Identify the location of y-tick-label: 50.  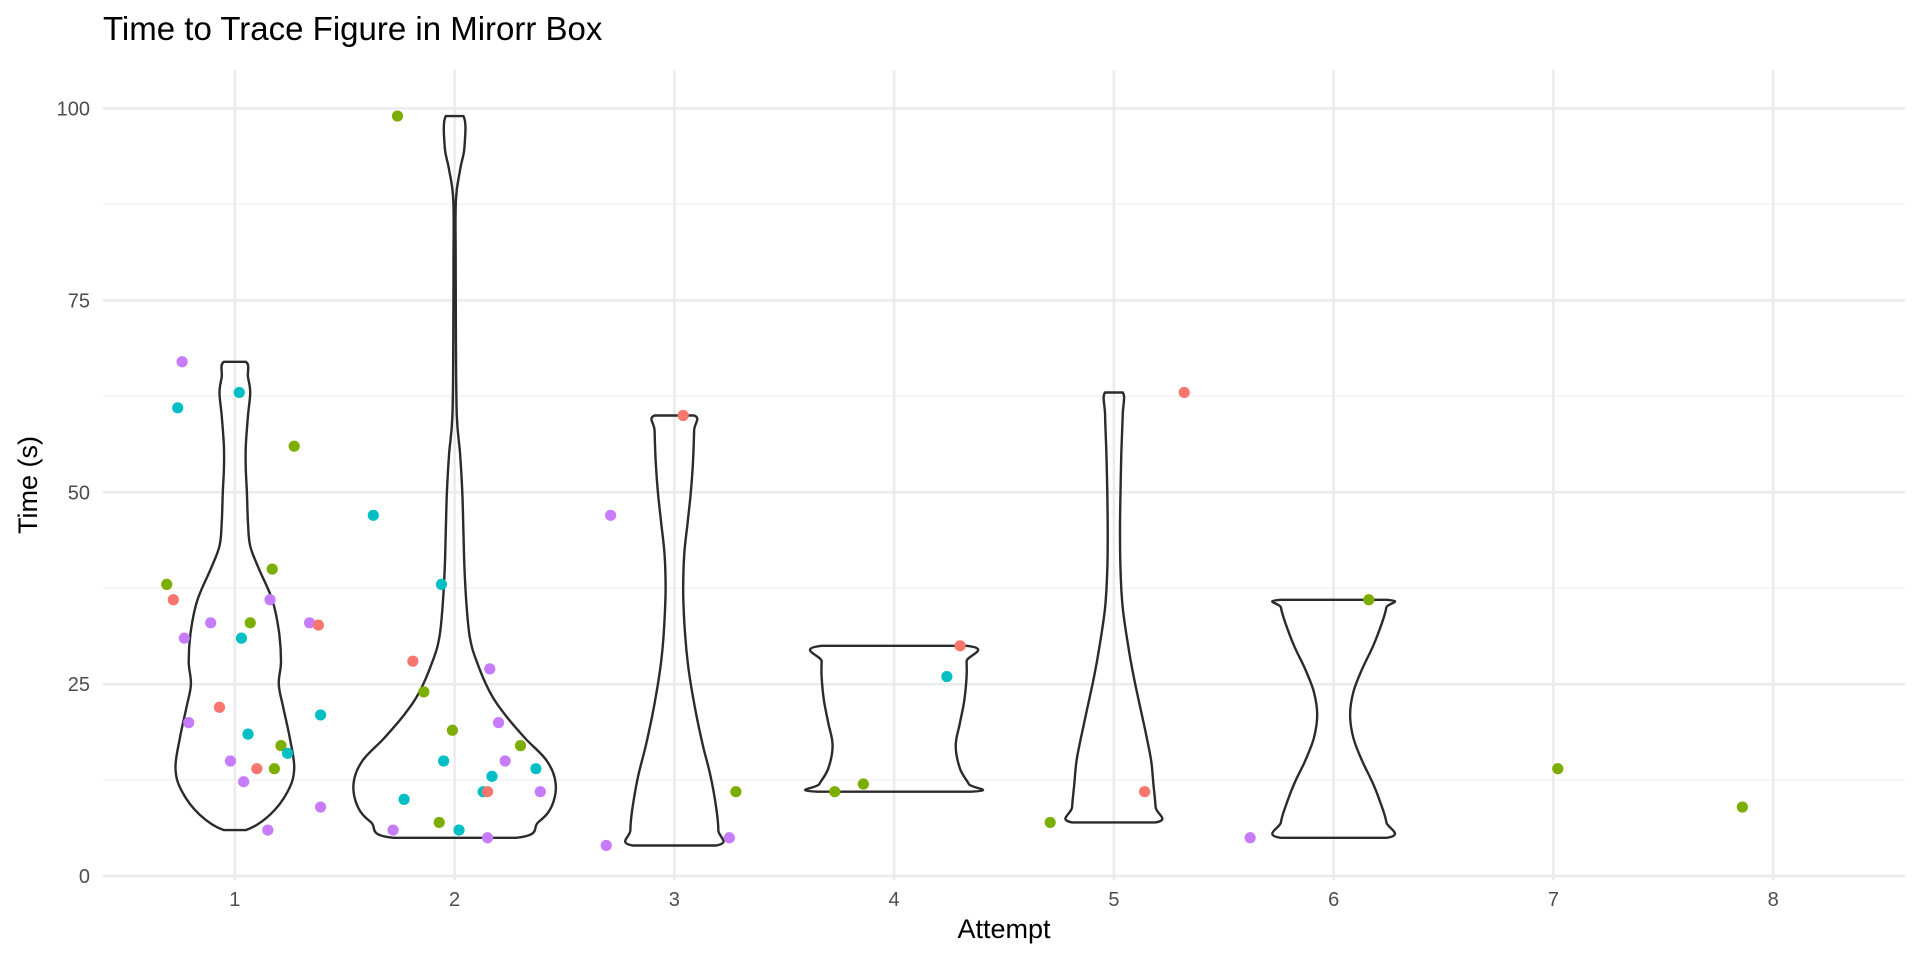
(79, 493).